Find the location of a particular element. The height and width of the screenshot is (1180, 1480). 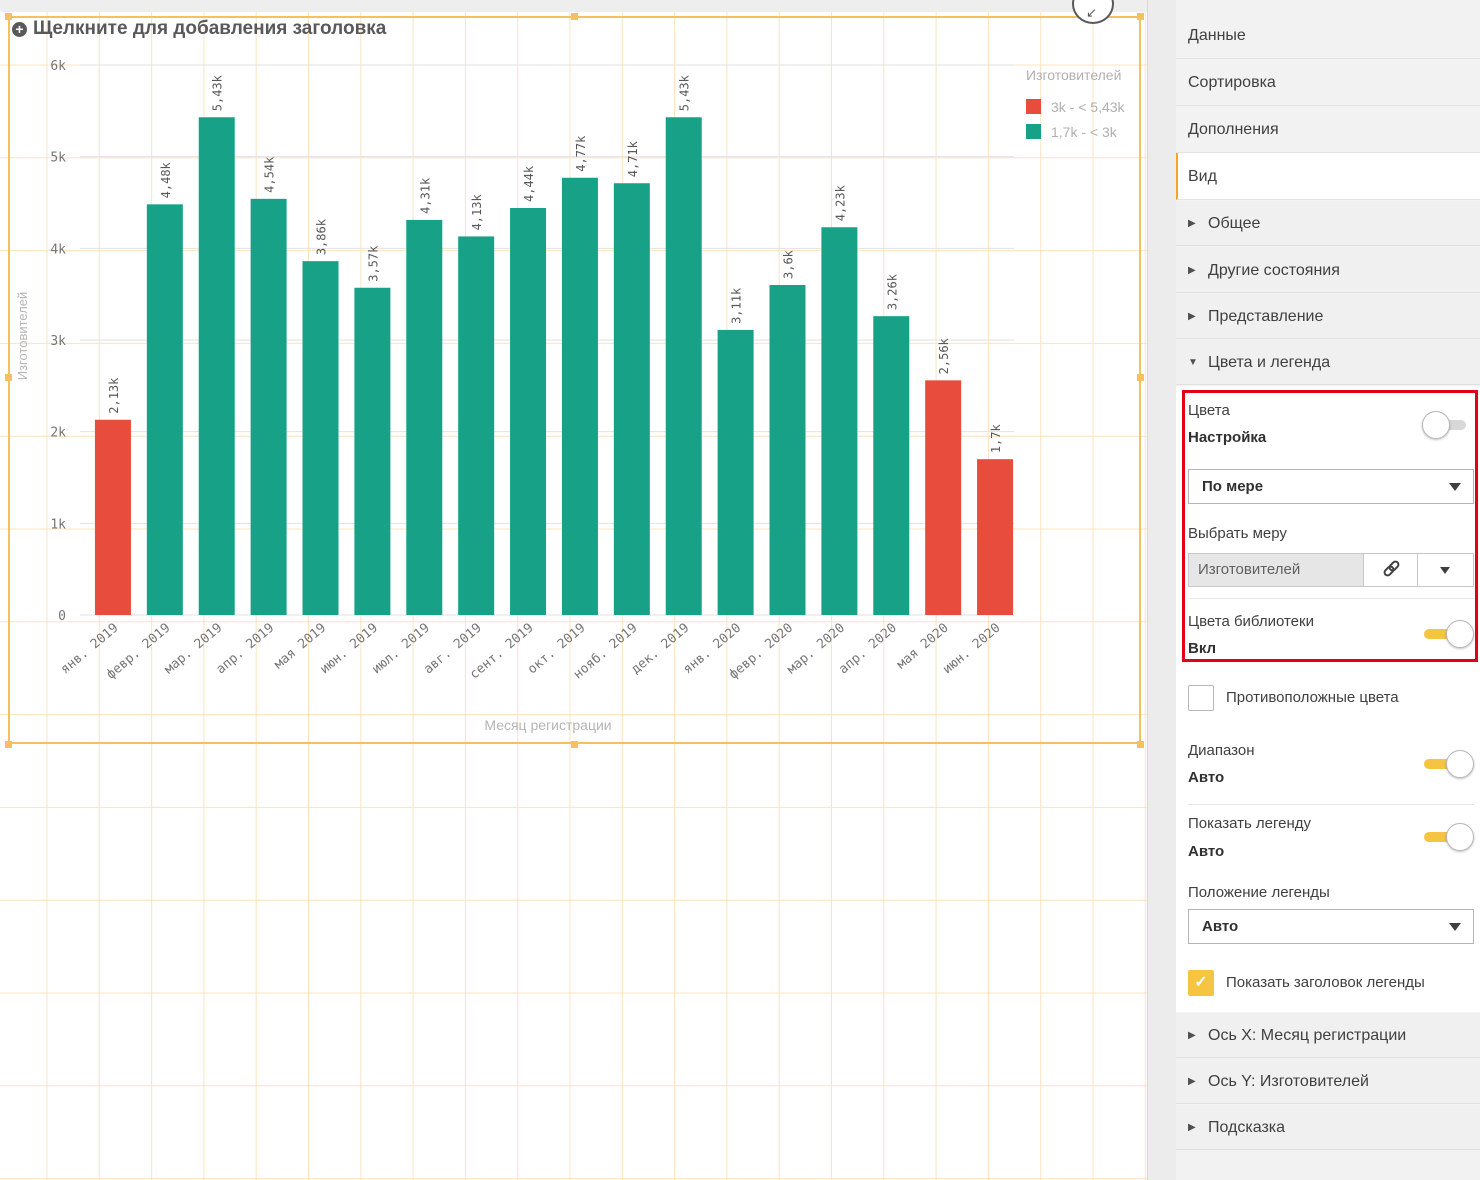

resize-handle-right is located at coordinates (1140, 377).